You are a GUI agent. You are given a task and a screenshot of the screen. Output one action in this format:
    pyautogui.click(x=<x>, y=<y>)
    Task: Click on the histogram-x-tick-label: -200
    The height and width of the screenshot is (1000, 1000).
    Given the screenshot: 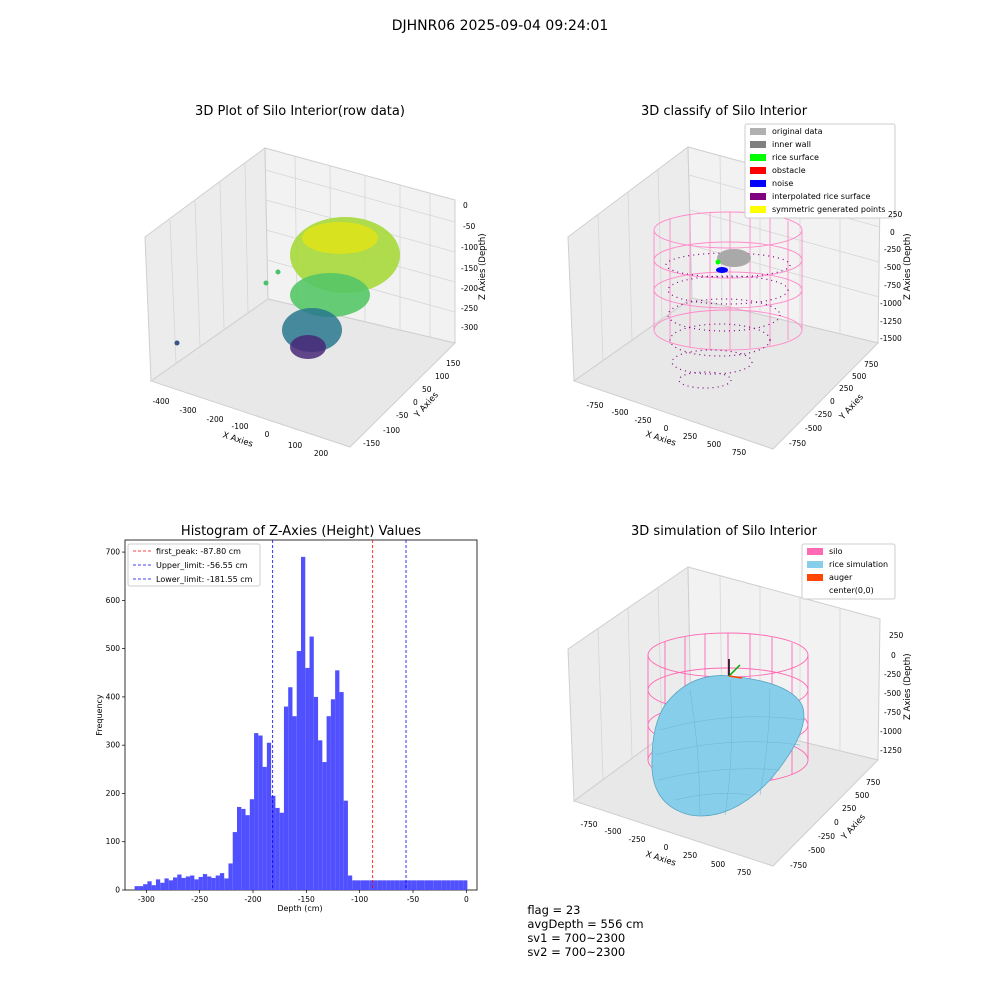 What is the action you would take?
    pyautogui.click(x=252, y=899)
    